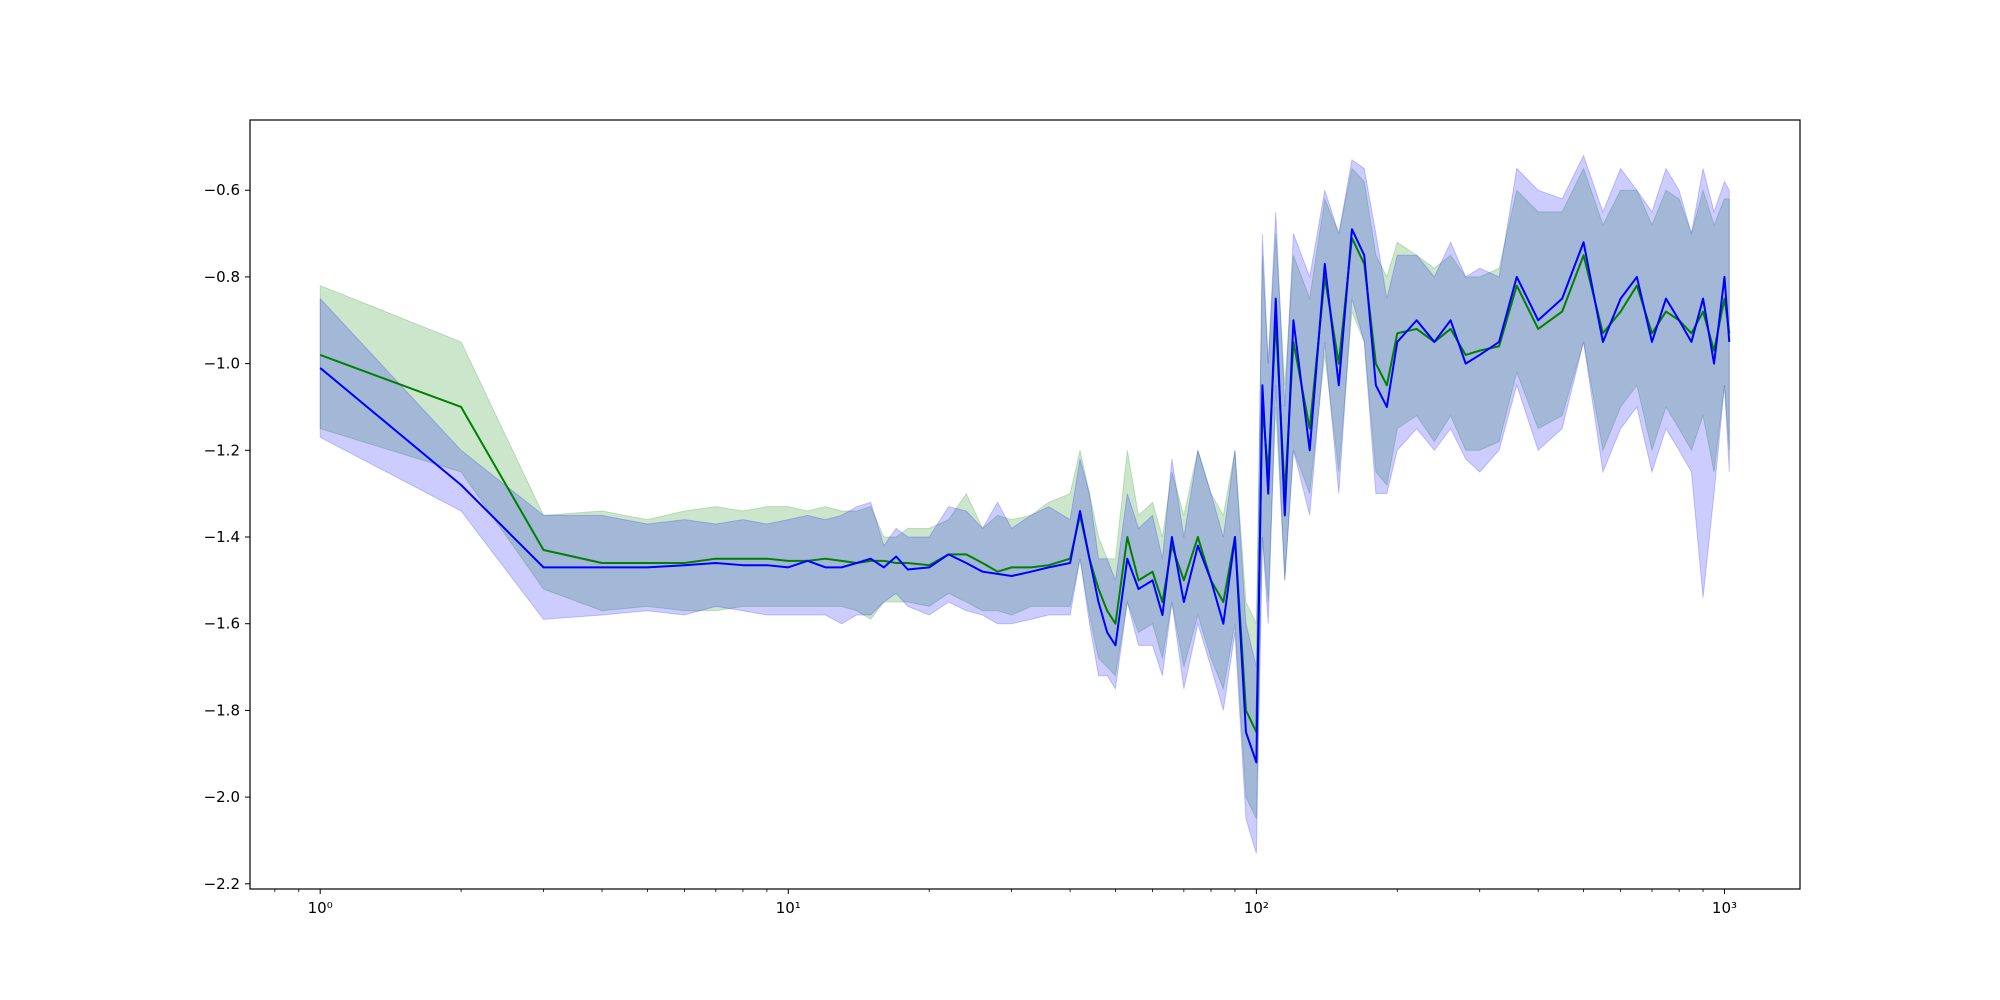  I want to click on y-tick-label: −1.2, so click(222, 450).